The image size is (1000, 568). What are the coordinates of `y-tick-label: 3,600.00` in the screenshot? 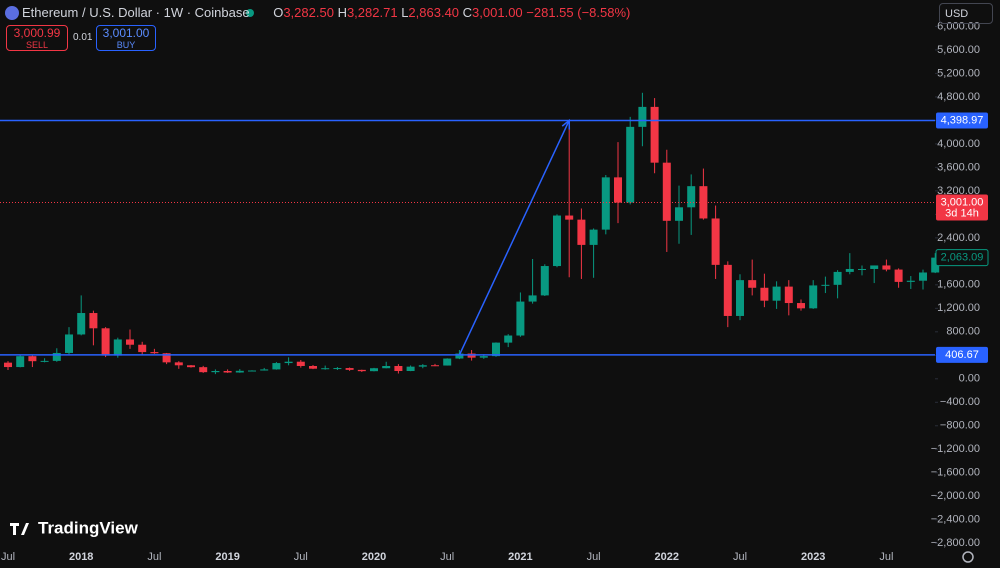 It's located at (958, 167).